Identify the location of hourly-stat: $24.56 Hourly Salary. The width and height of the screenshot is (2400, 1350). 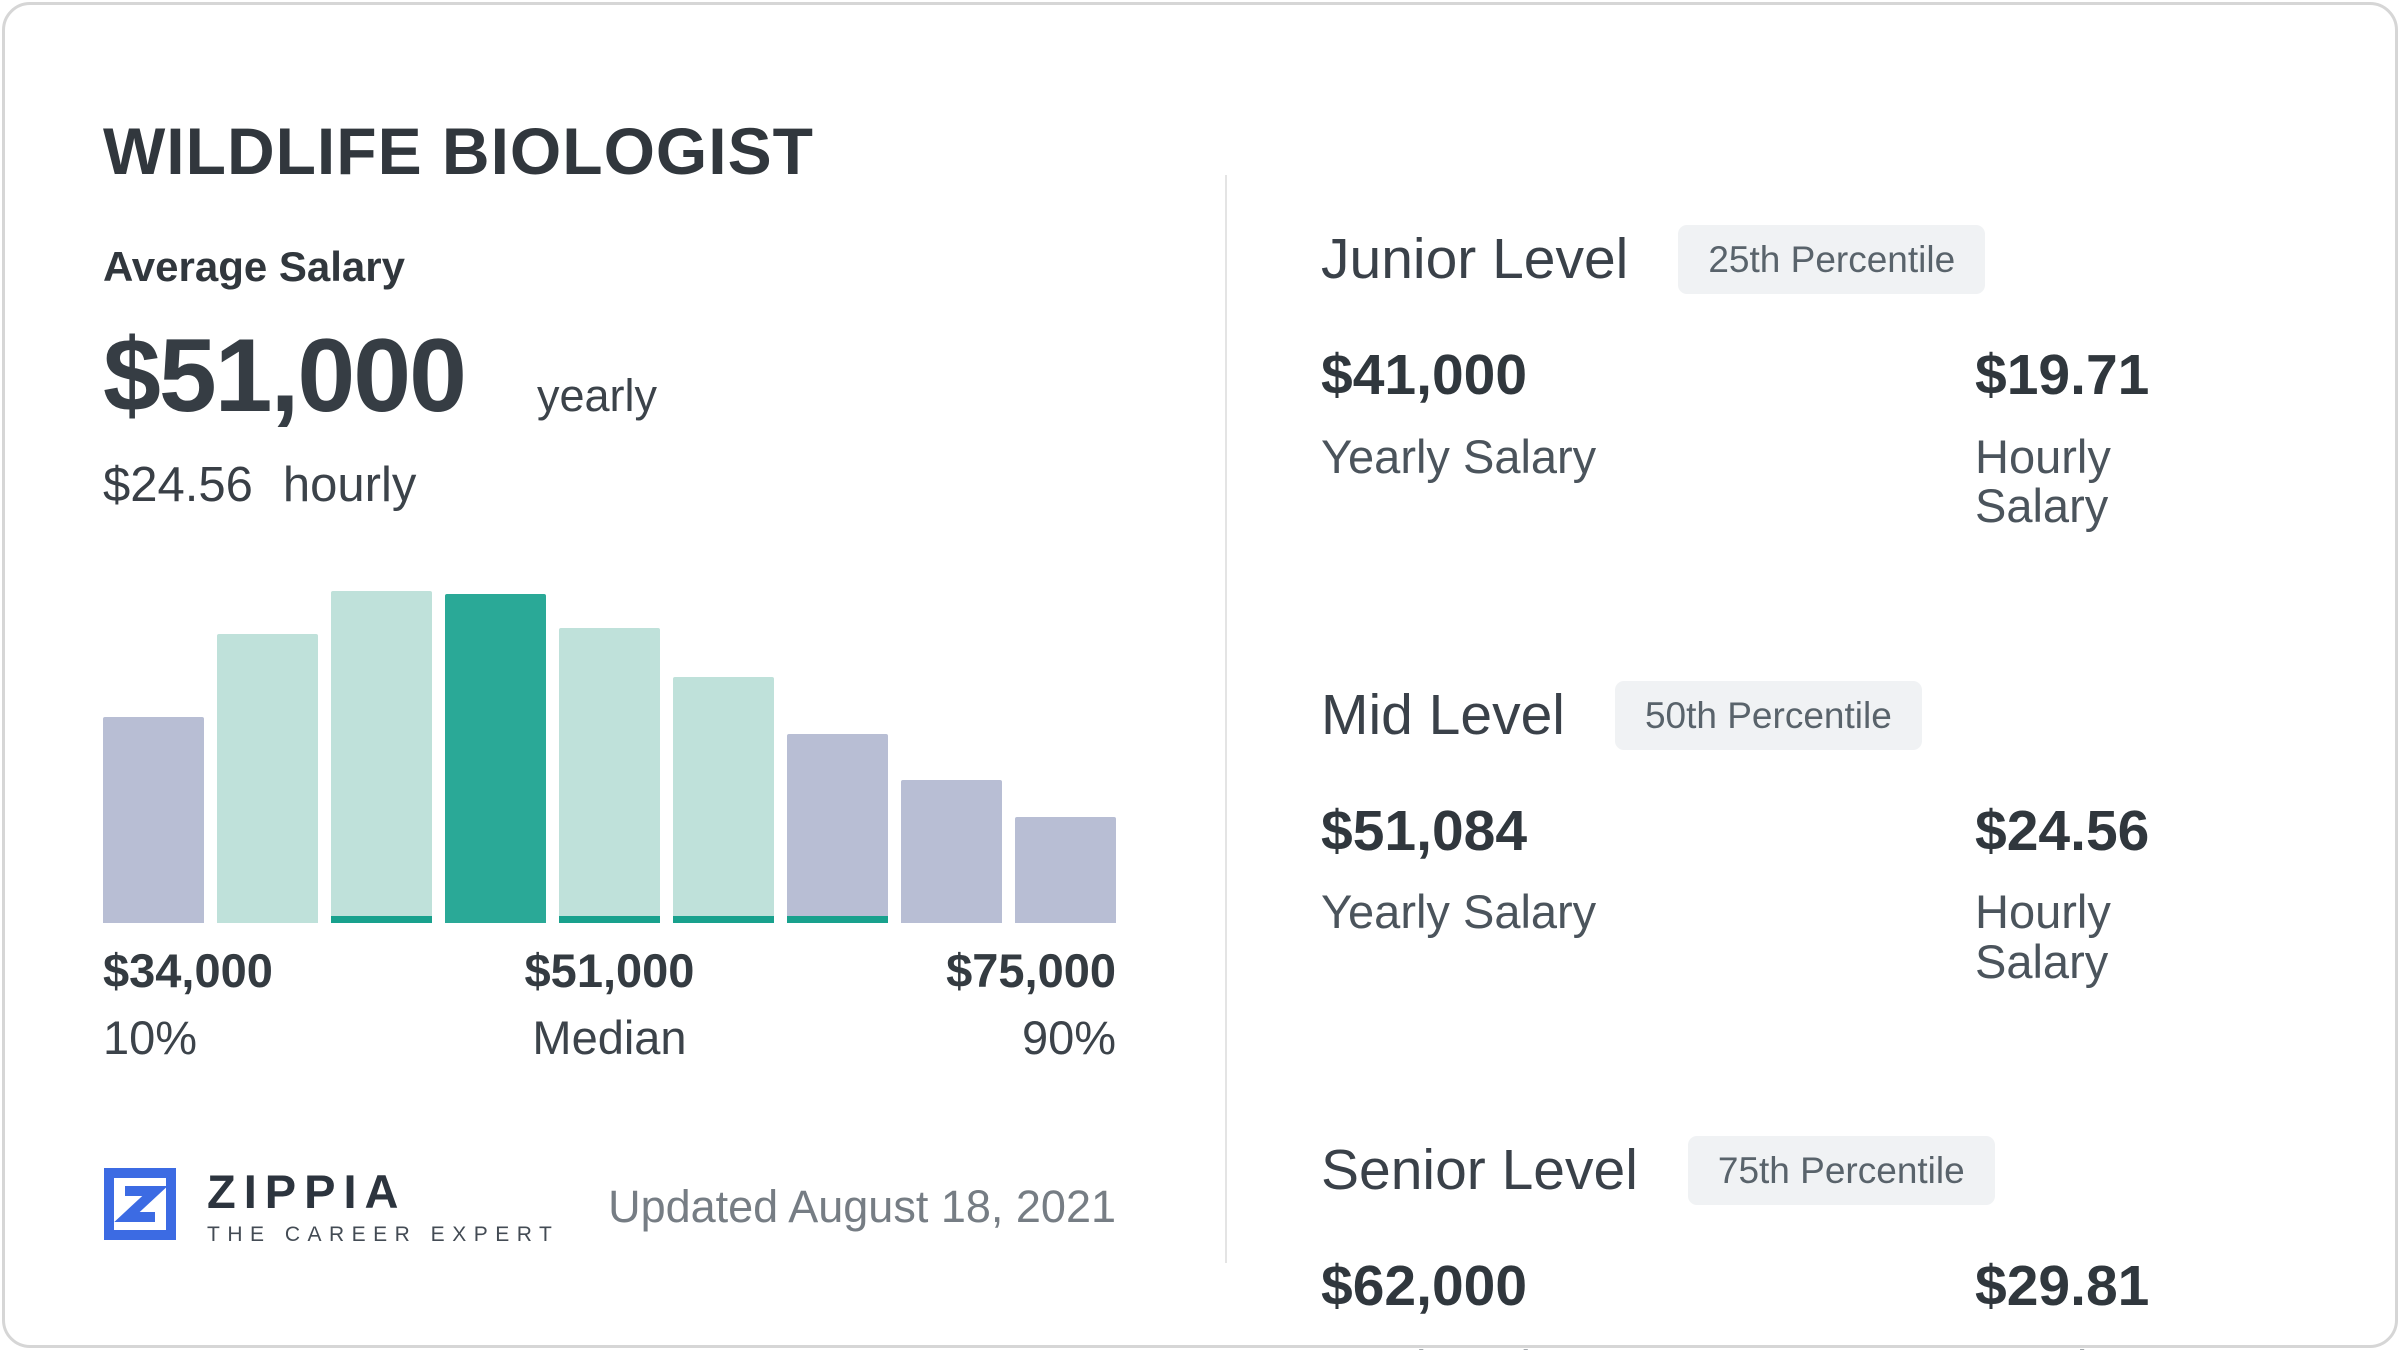
(2098, 893).